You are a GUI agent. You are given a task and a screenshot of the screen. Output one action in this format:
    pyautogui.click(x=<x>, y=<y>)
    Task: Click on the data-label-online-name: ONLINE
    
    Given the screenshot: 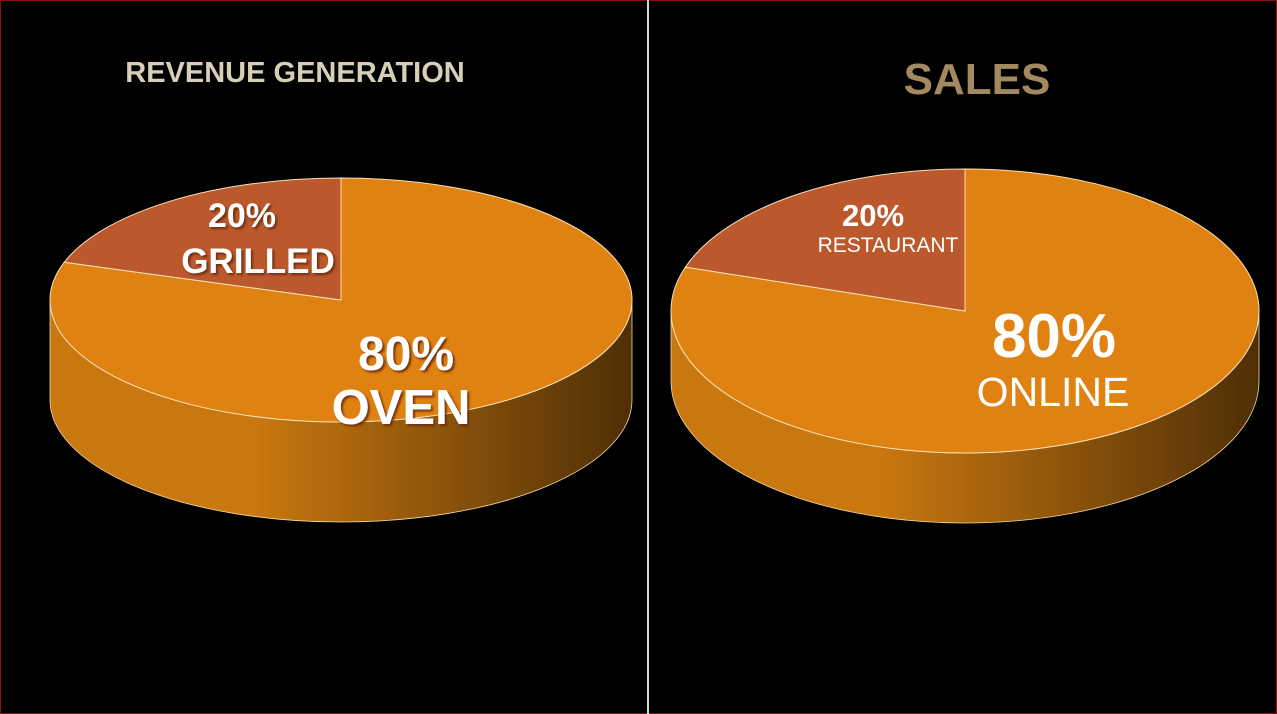 What is the action you would take?
    pyautogui.click(x=1053, y=392)
    